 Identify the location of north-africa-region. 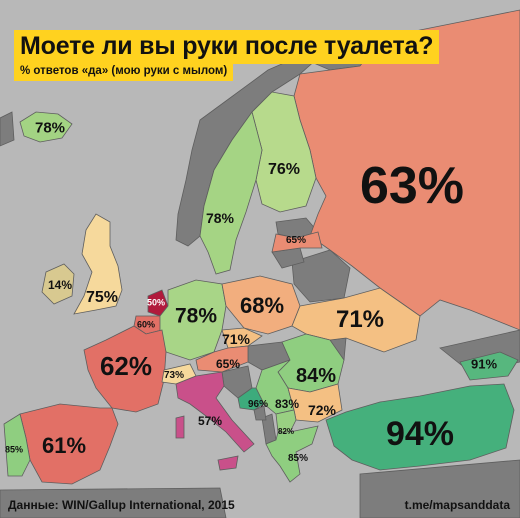
(113, 502).